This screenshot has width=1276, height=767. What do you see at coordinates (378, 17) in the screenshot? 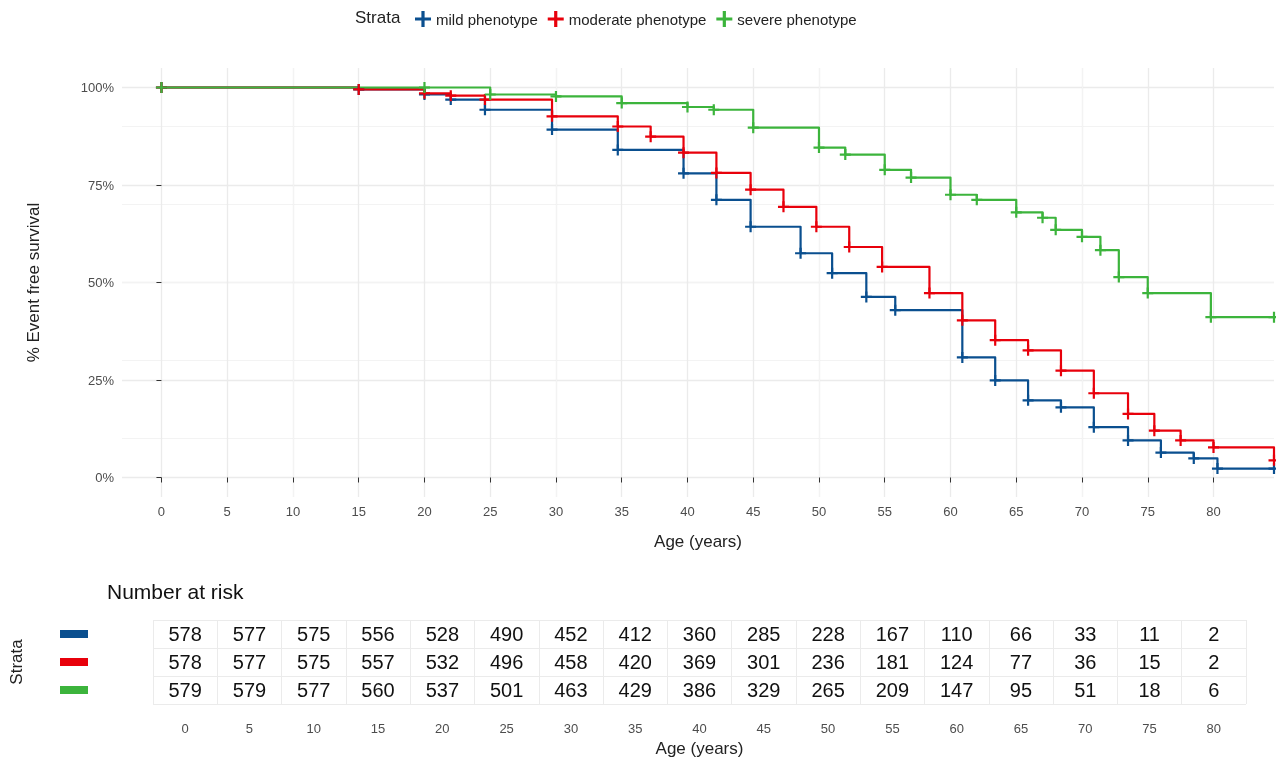
I see `legend-title: Strata` at bounding box center [378, 17].